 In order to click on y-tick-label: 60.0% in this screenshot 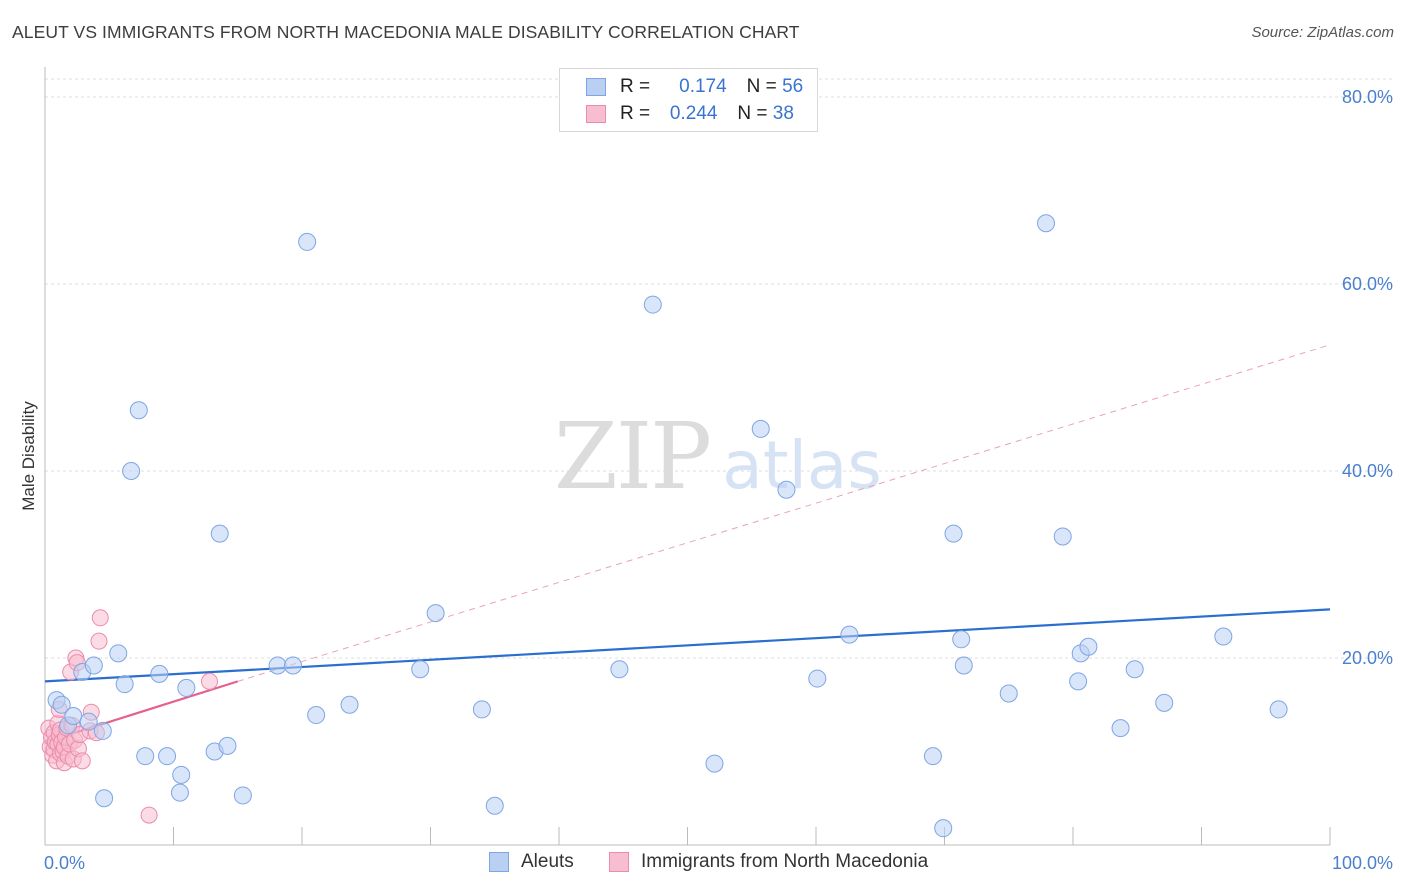, I will do `click(1367, 284)`.